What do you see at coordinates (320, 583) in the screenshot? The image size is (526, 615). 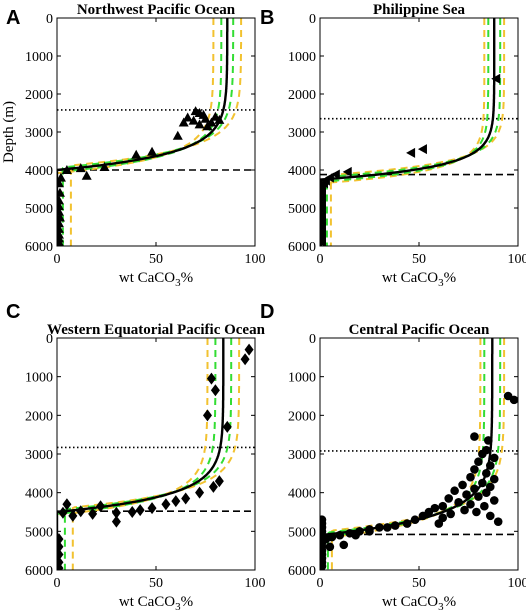 I see `x-tick-label: 0` at bounding box center [320, 583].